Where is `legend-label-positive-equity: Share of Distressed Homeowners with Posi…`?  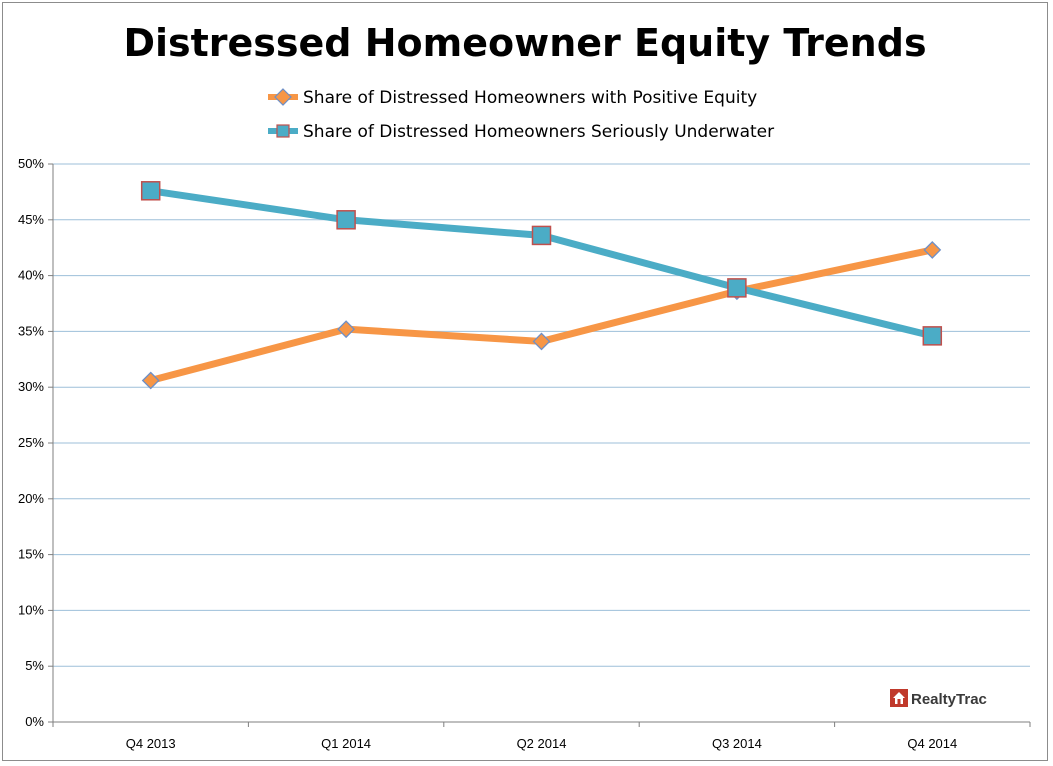
legend-label-positive-equity: Share of Distressed Homeowners with Posi… is located at coordinates (530, 98).